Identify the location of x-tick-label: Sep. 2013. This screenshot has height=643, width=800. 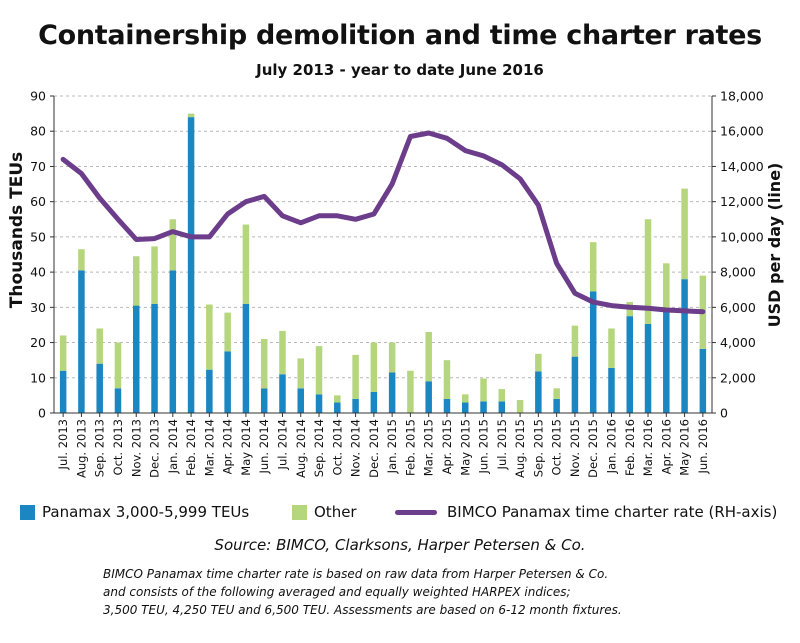
(100, 448).